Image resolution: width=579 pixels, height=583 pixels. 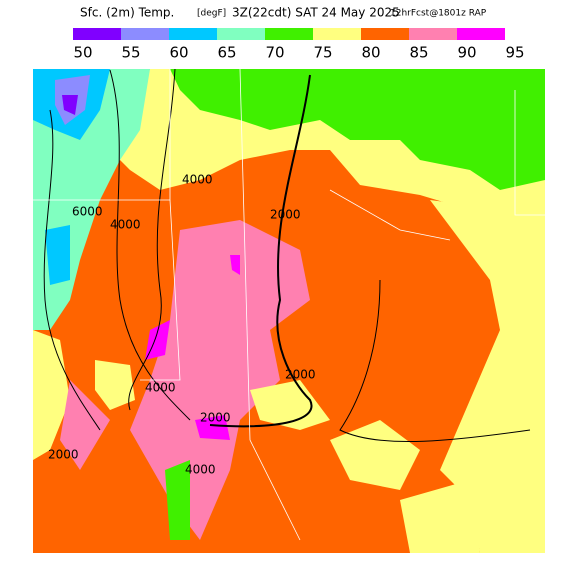 I want to click on colorbar-label: 60, so click(x=178, y=53).